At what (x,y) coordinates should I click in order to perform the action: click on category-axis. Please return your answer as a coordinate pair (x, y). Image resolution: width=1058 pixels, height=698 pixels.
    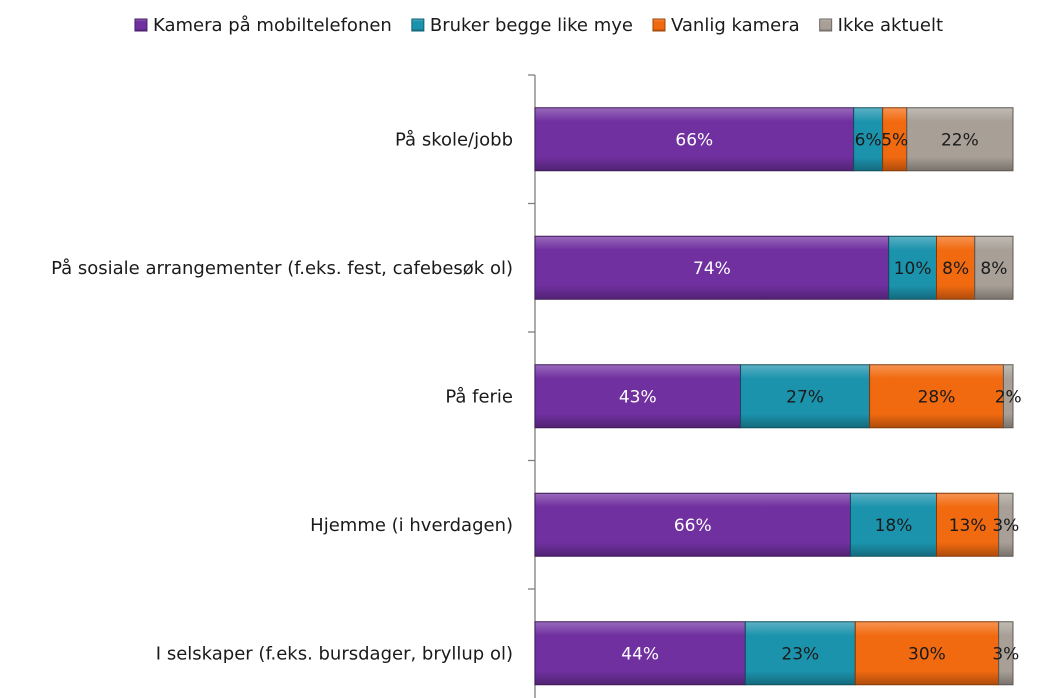
    Looking at the image, I should click on (532, 386).